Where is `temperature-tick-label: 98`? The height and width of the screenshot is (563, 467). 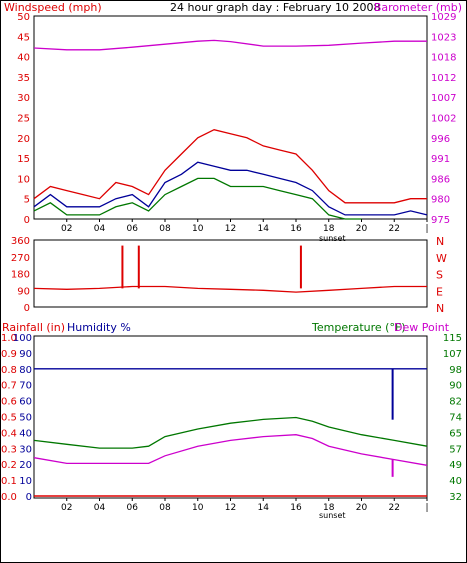
temperature-tick-label: 98 is located at coordinates (455, 370).